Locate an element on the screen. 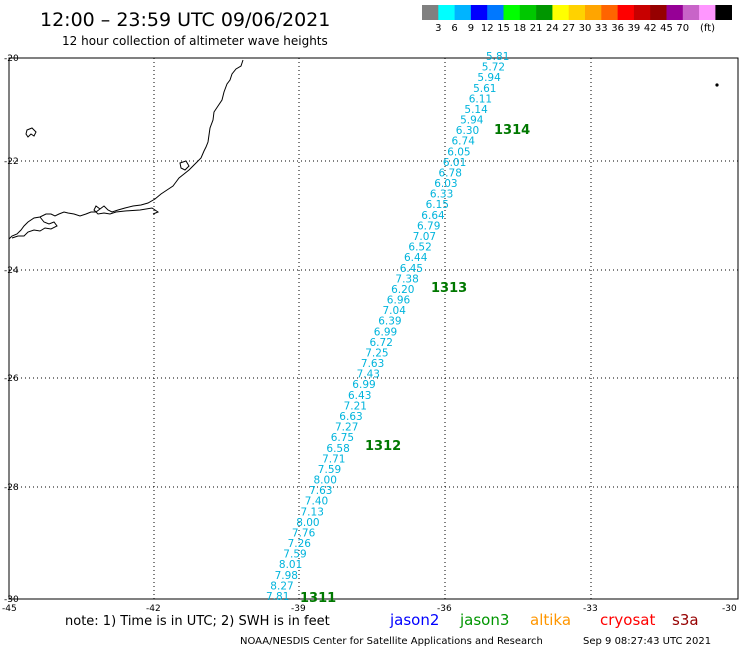 The width and height of the screenshot is (740, 654). legend-label: 15 is located at coordinates (503, 28).